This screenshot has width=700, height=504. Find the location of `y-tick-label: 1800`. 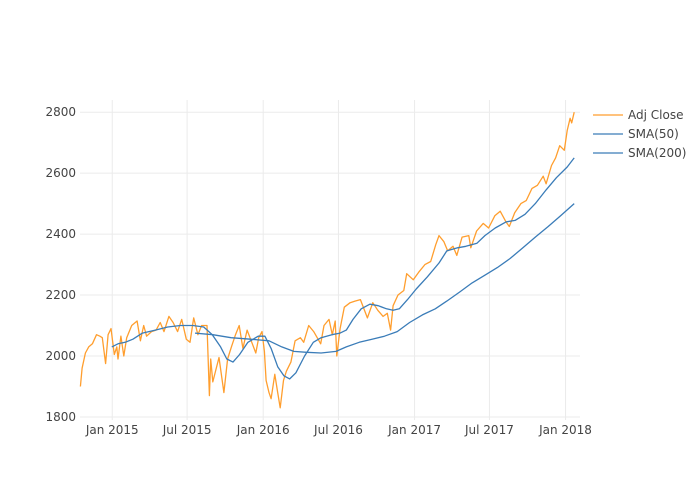

y-tick-label: 1800 is located at coordinates (60, 417).